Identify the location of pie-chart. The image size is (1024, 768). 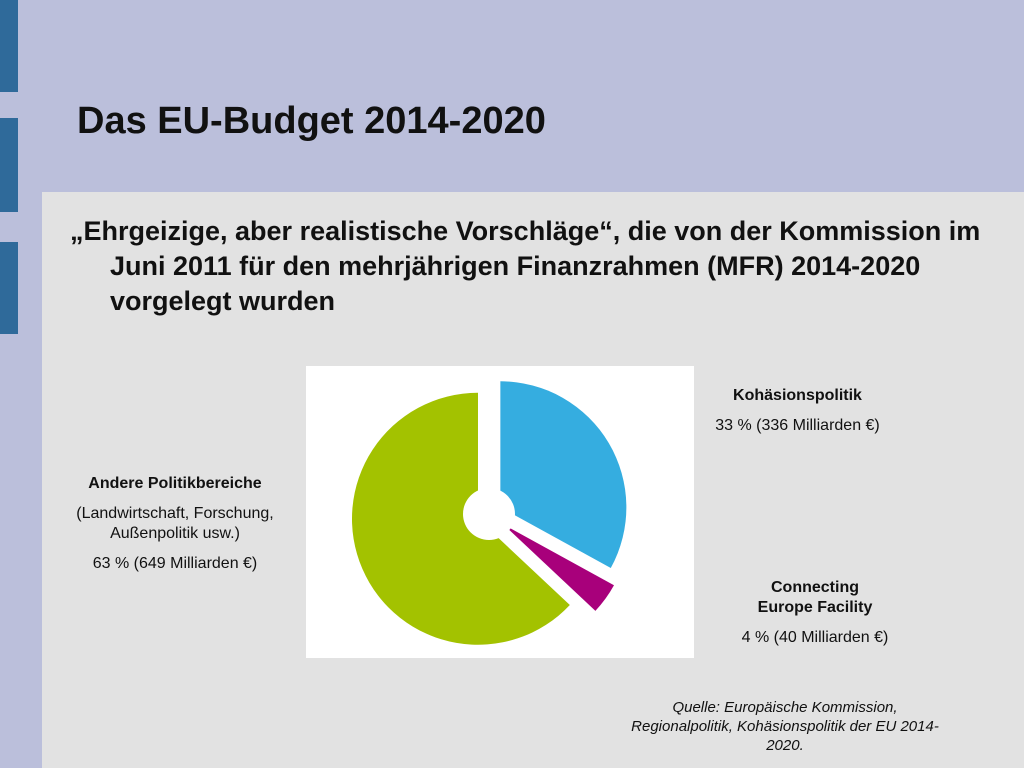
(489, 513).